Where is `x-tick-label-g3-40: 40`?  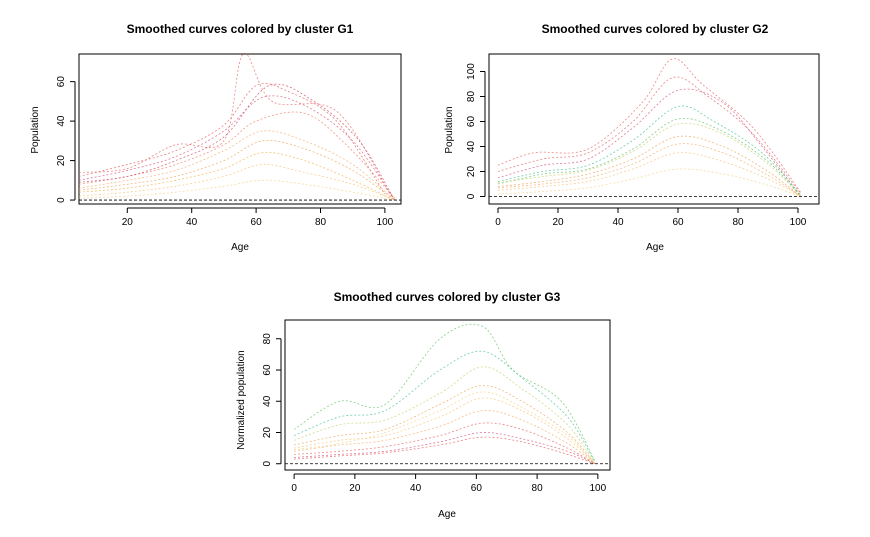
x-tick-label-g3-40: 40 is located at coordinates (416, 488).